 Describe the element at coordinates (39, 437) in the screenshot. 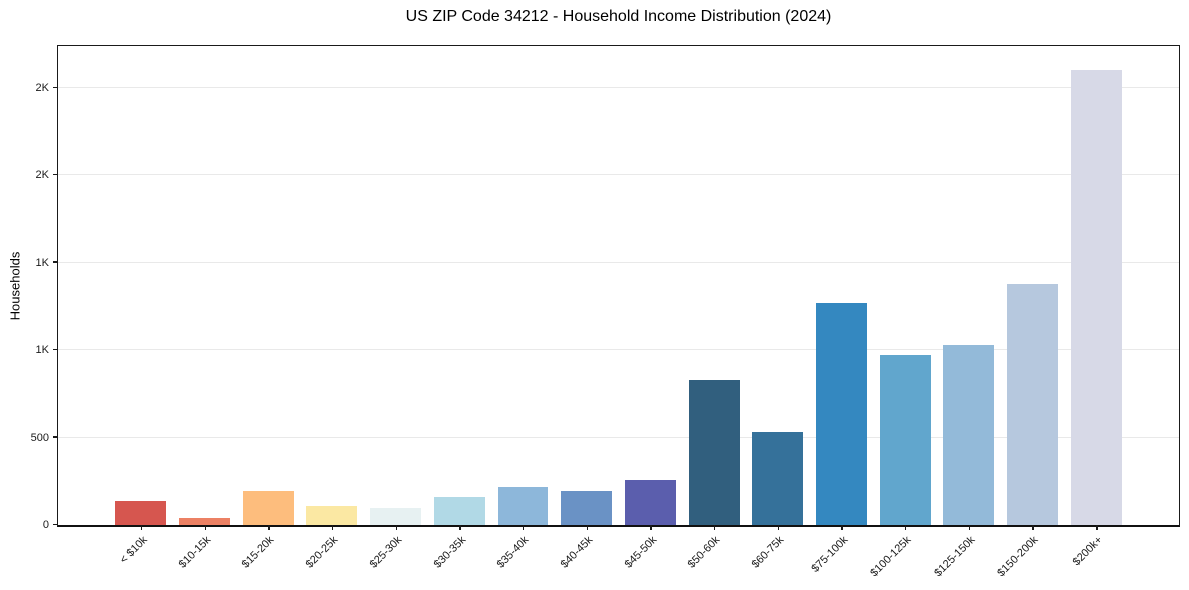

I see `y-tick-label: 500` at that location.